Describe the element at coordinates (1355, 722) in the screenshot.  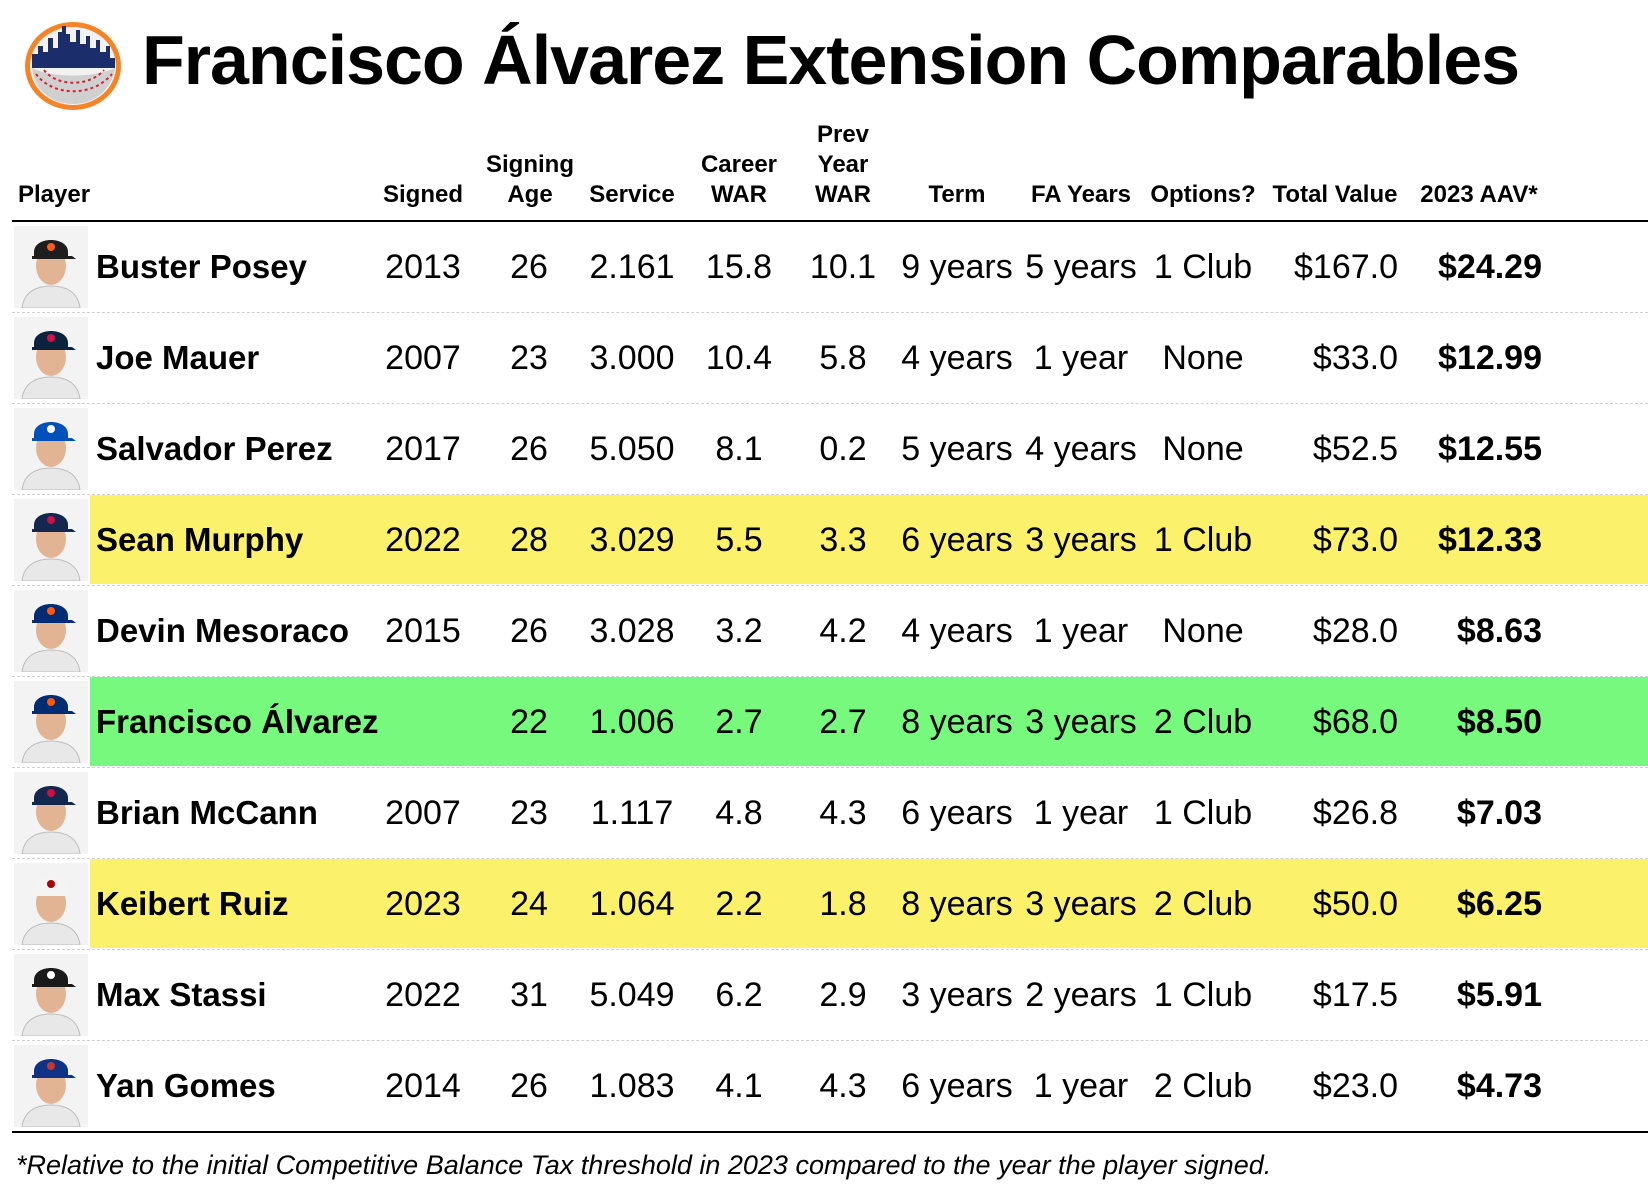
I see `cell-total-value: $68.0` at that location.